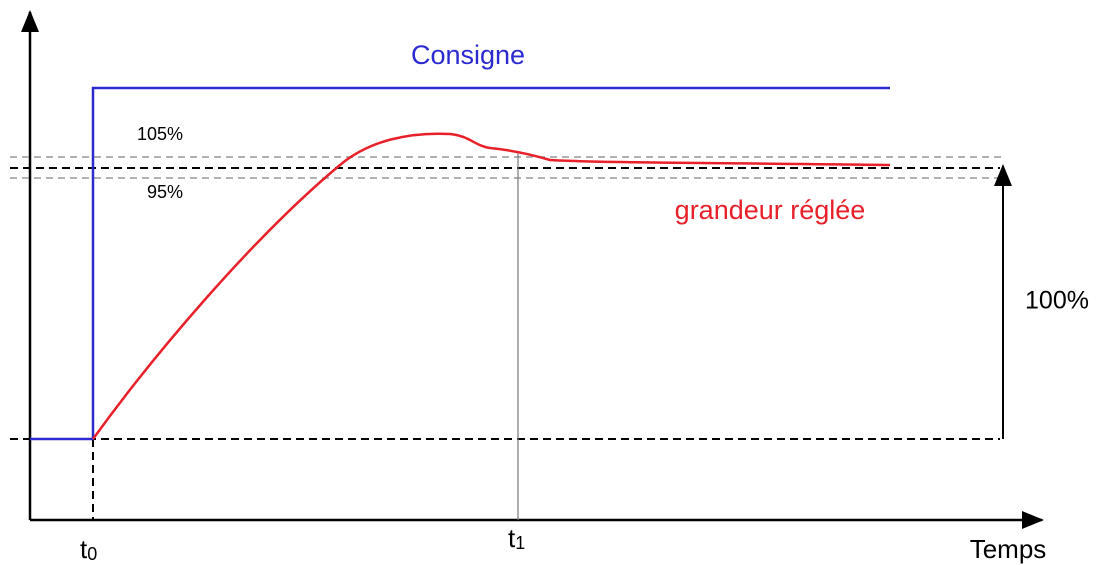 The image size is (1101, 565). Describe the element at coordinates (92, 554) in the screenshot. I see `t0-sub: 0` at that location.